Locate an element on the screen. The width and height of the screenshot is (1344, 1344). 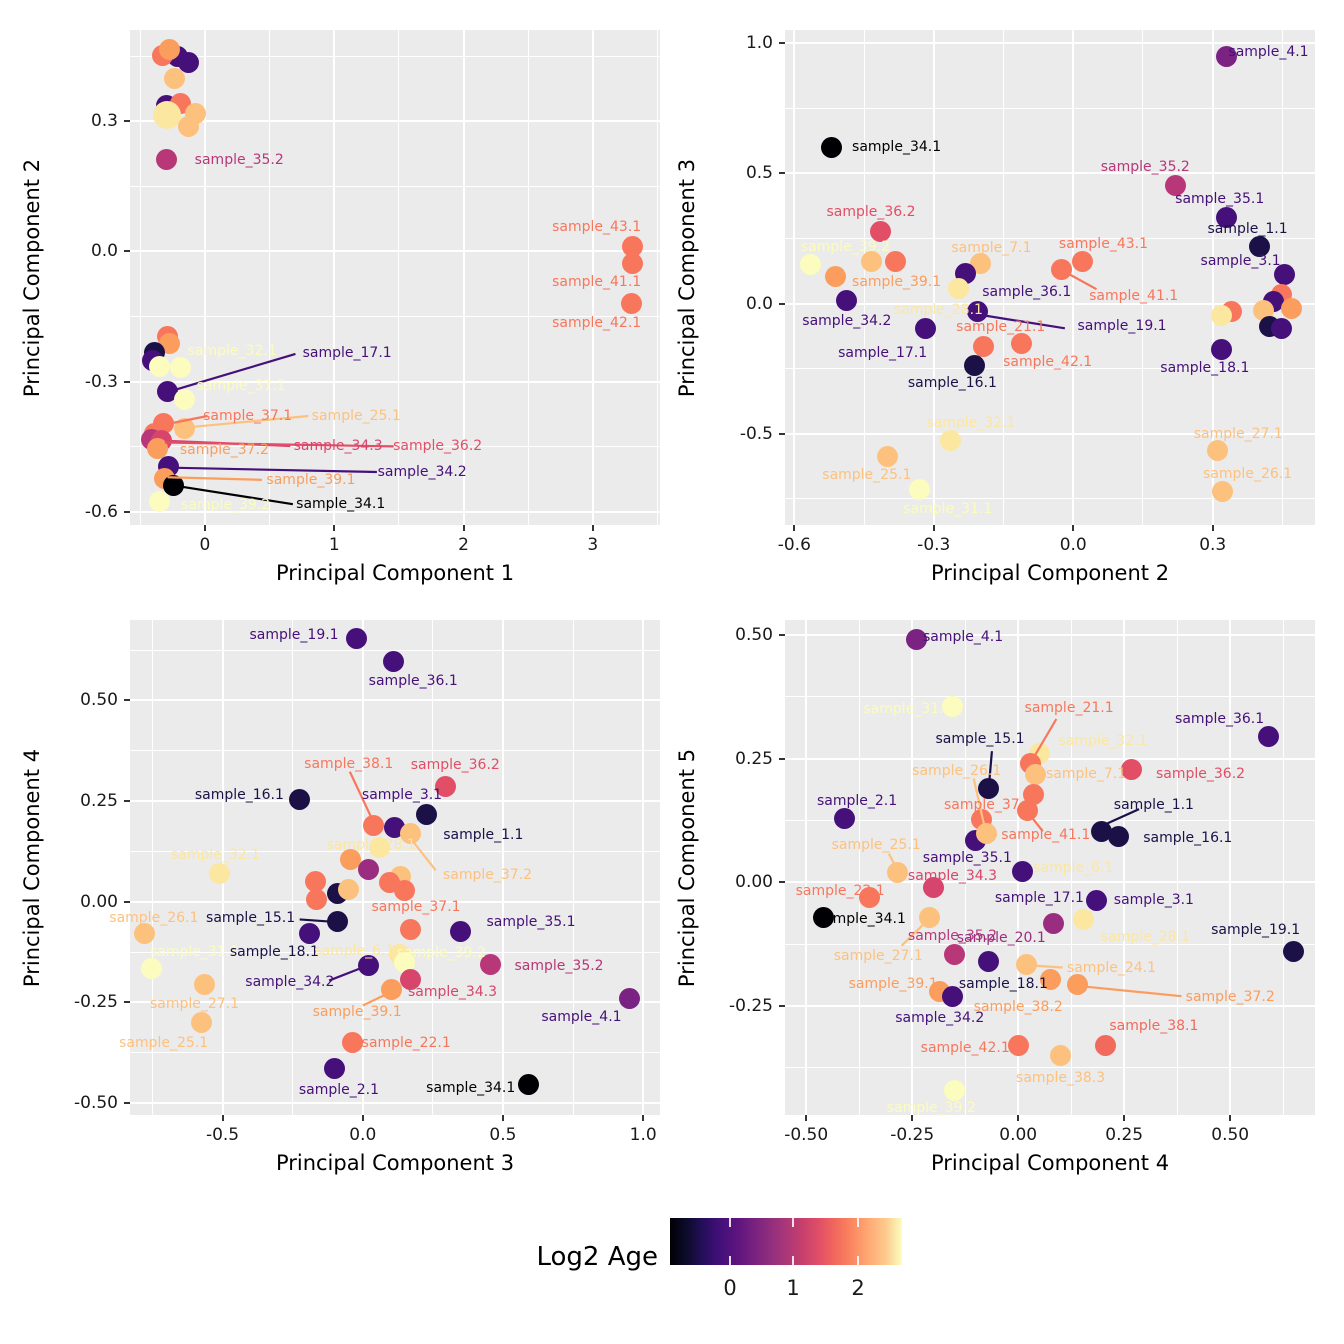
colorbar-tick-label: 0 is located at coordinates (730, 1288).